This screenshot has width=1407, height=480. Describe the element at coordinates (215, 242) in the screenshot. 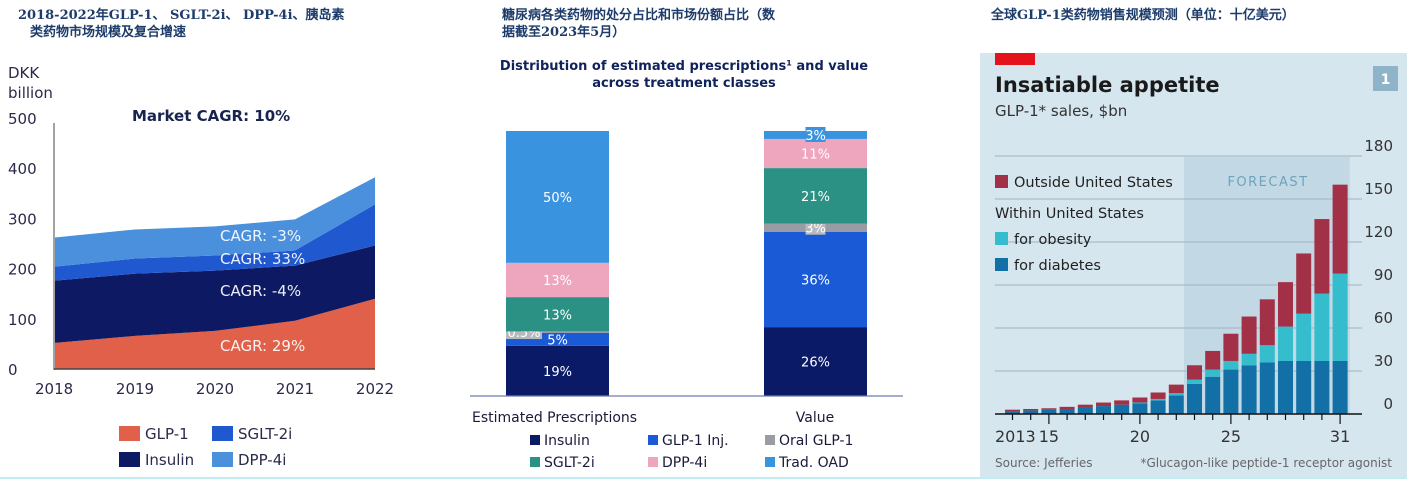

I see `area-sglt-2i` at that location.